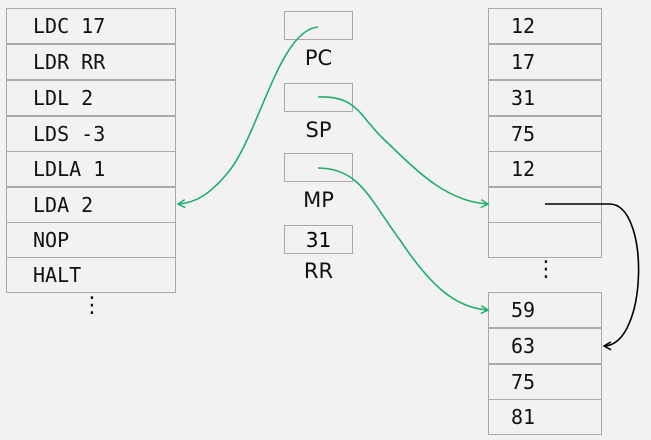 This screenshot has height=440, width=651. Describe the element at coordinates (403, 152) in the screenshot. I see `sp-pointer-arrow` at that location.